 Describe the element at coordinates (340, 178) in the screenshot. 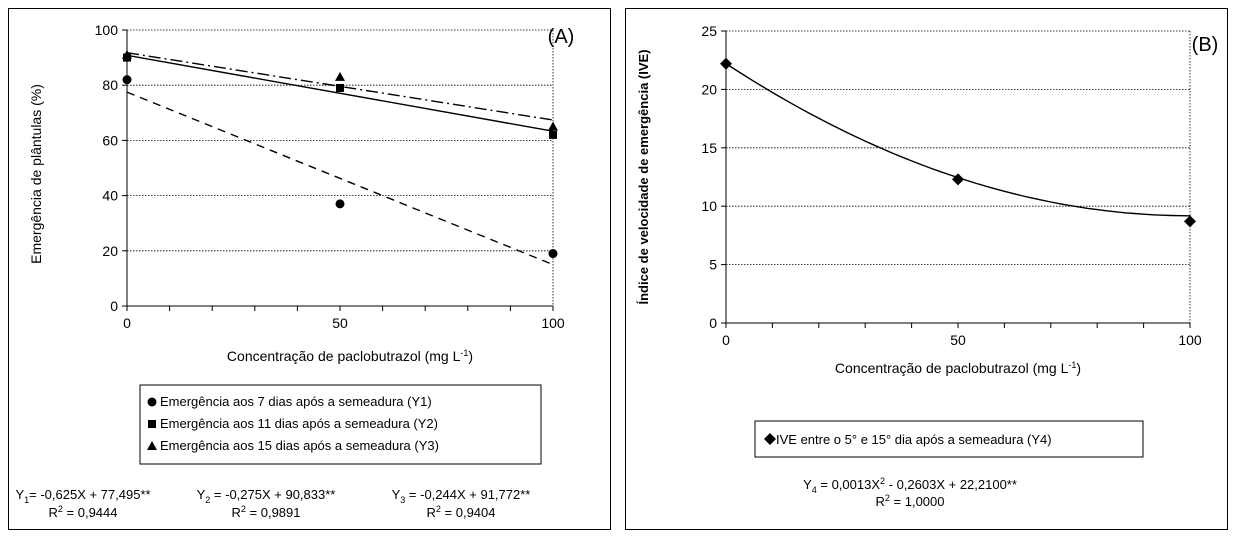

I see `trend-line-y1` at that location.